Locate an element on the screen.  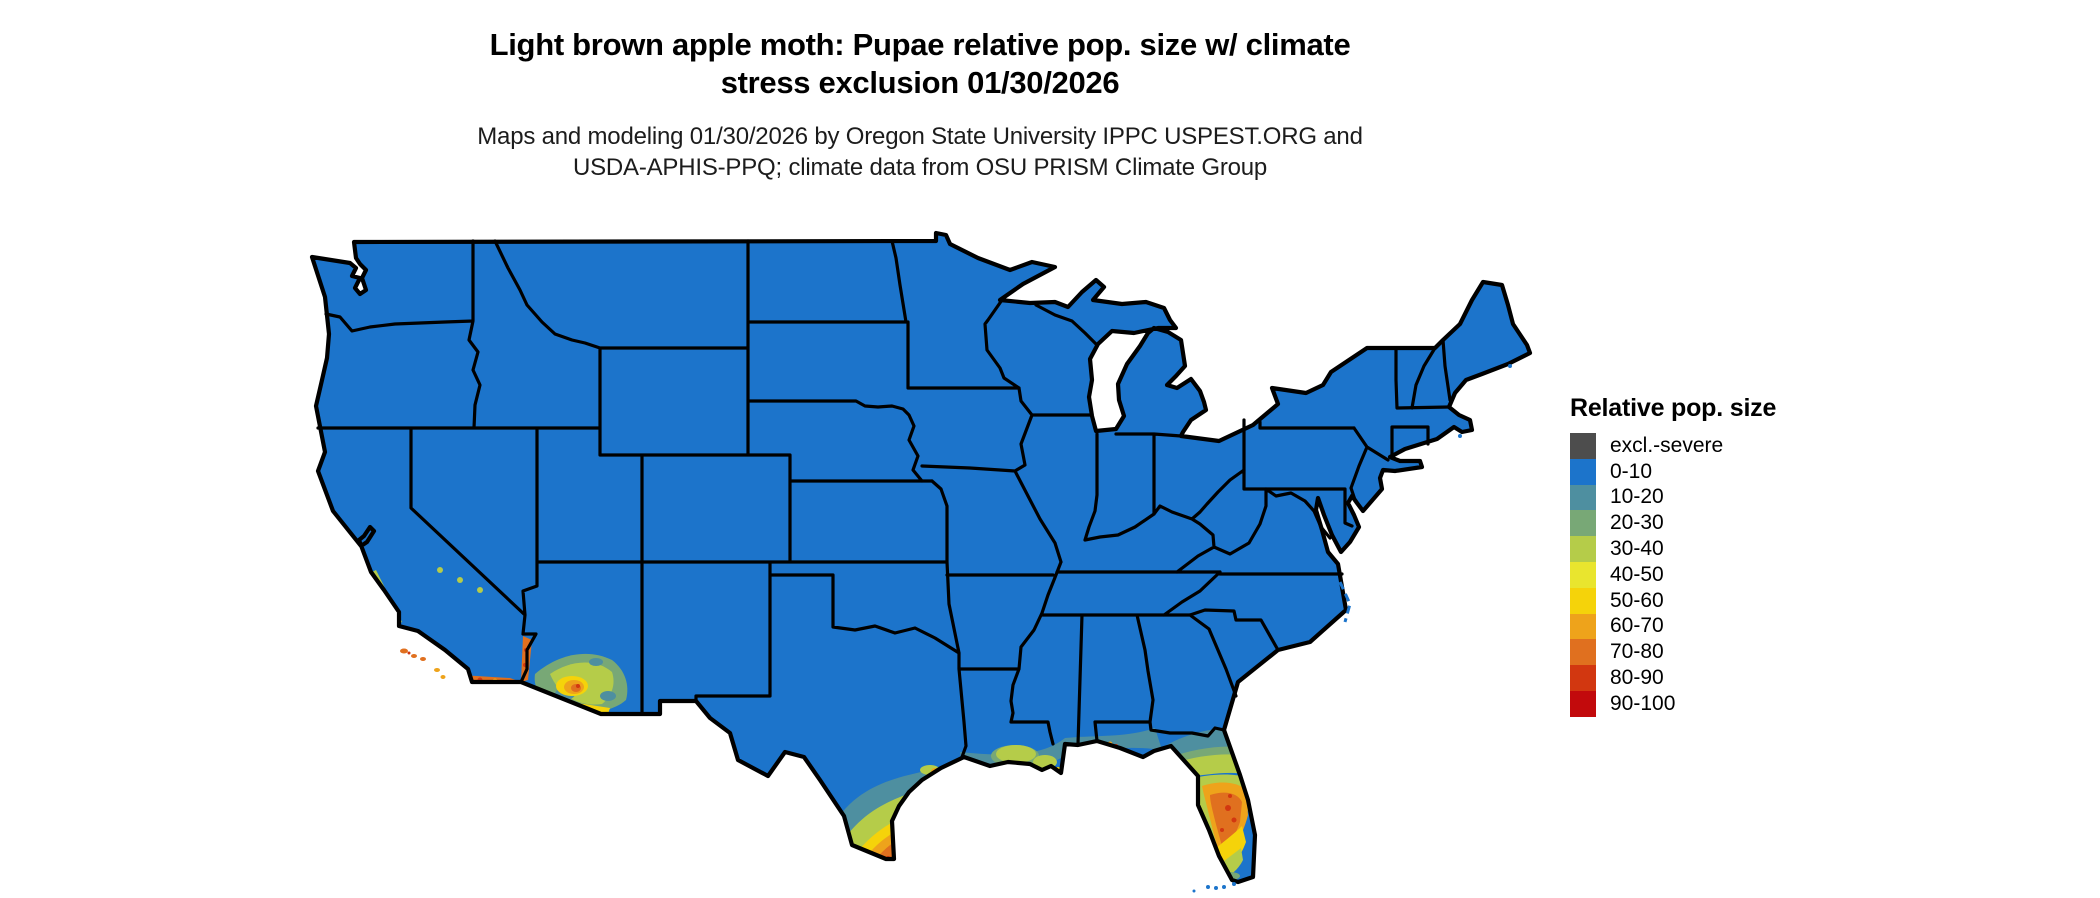
legend-label: excl.-severe is located at coordinates (1667, 445).